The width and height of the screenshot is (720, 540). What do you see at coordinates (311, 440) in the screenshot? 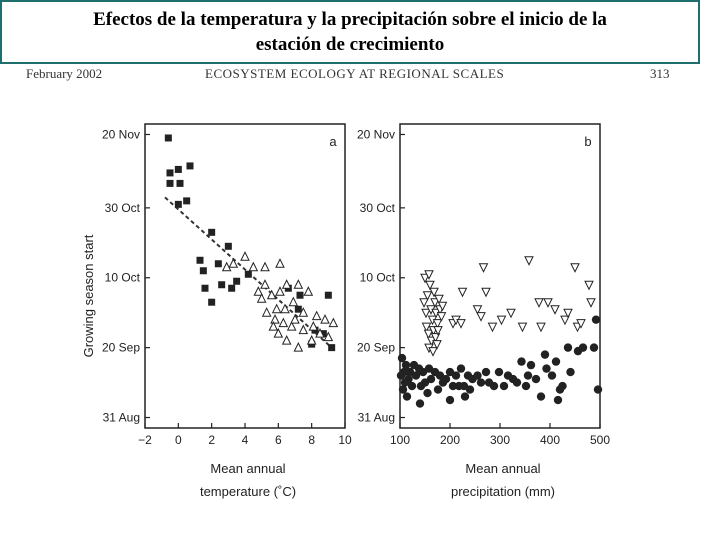
I see `x-tick-label: 8` at bounding box center [311, 440].